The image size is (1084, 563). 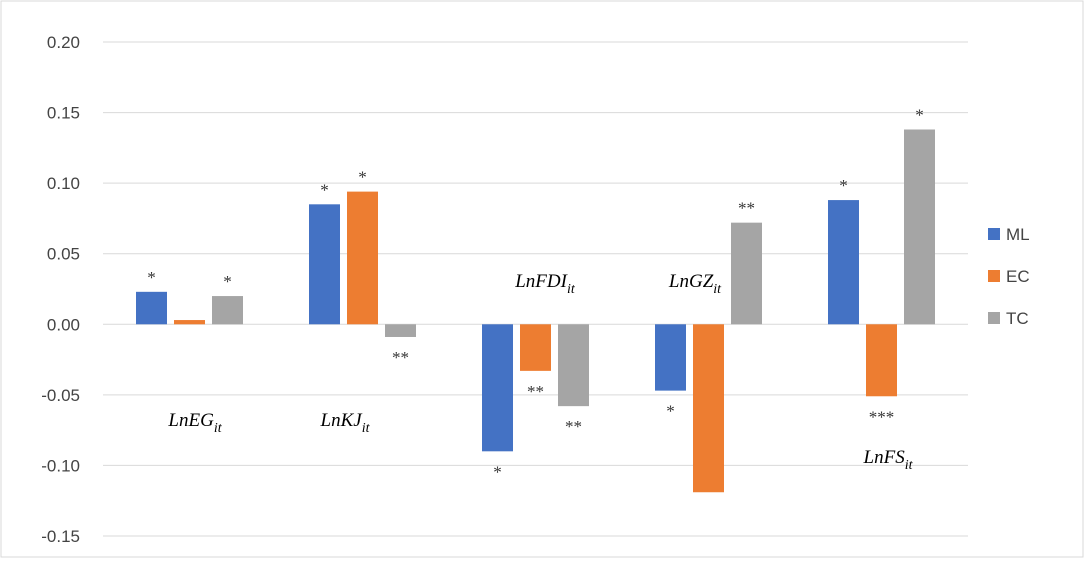 What do you see at coordinates (151, 308) in the screenshot?
I see `bar-ml-lneg` at bounding box center [151, 308].